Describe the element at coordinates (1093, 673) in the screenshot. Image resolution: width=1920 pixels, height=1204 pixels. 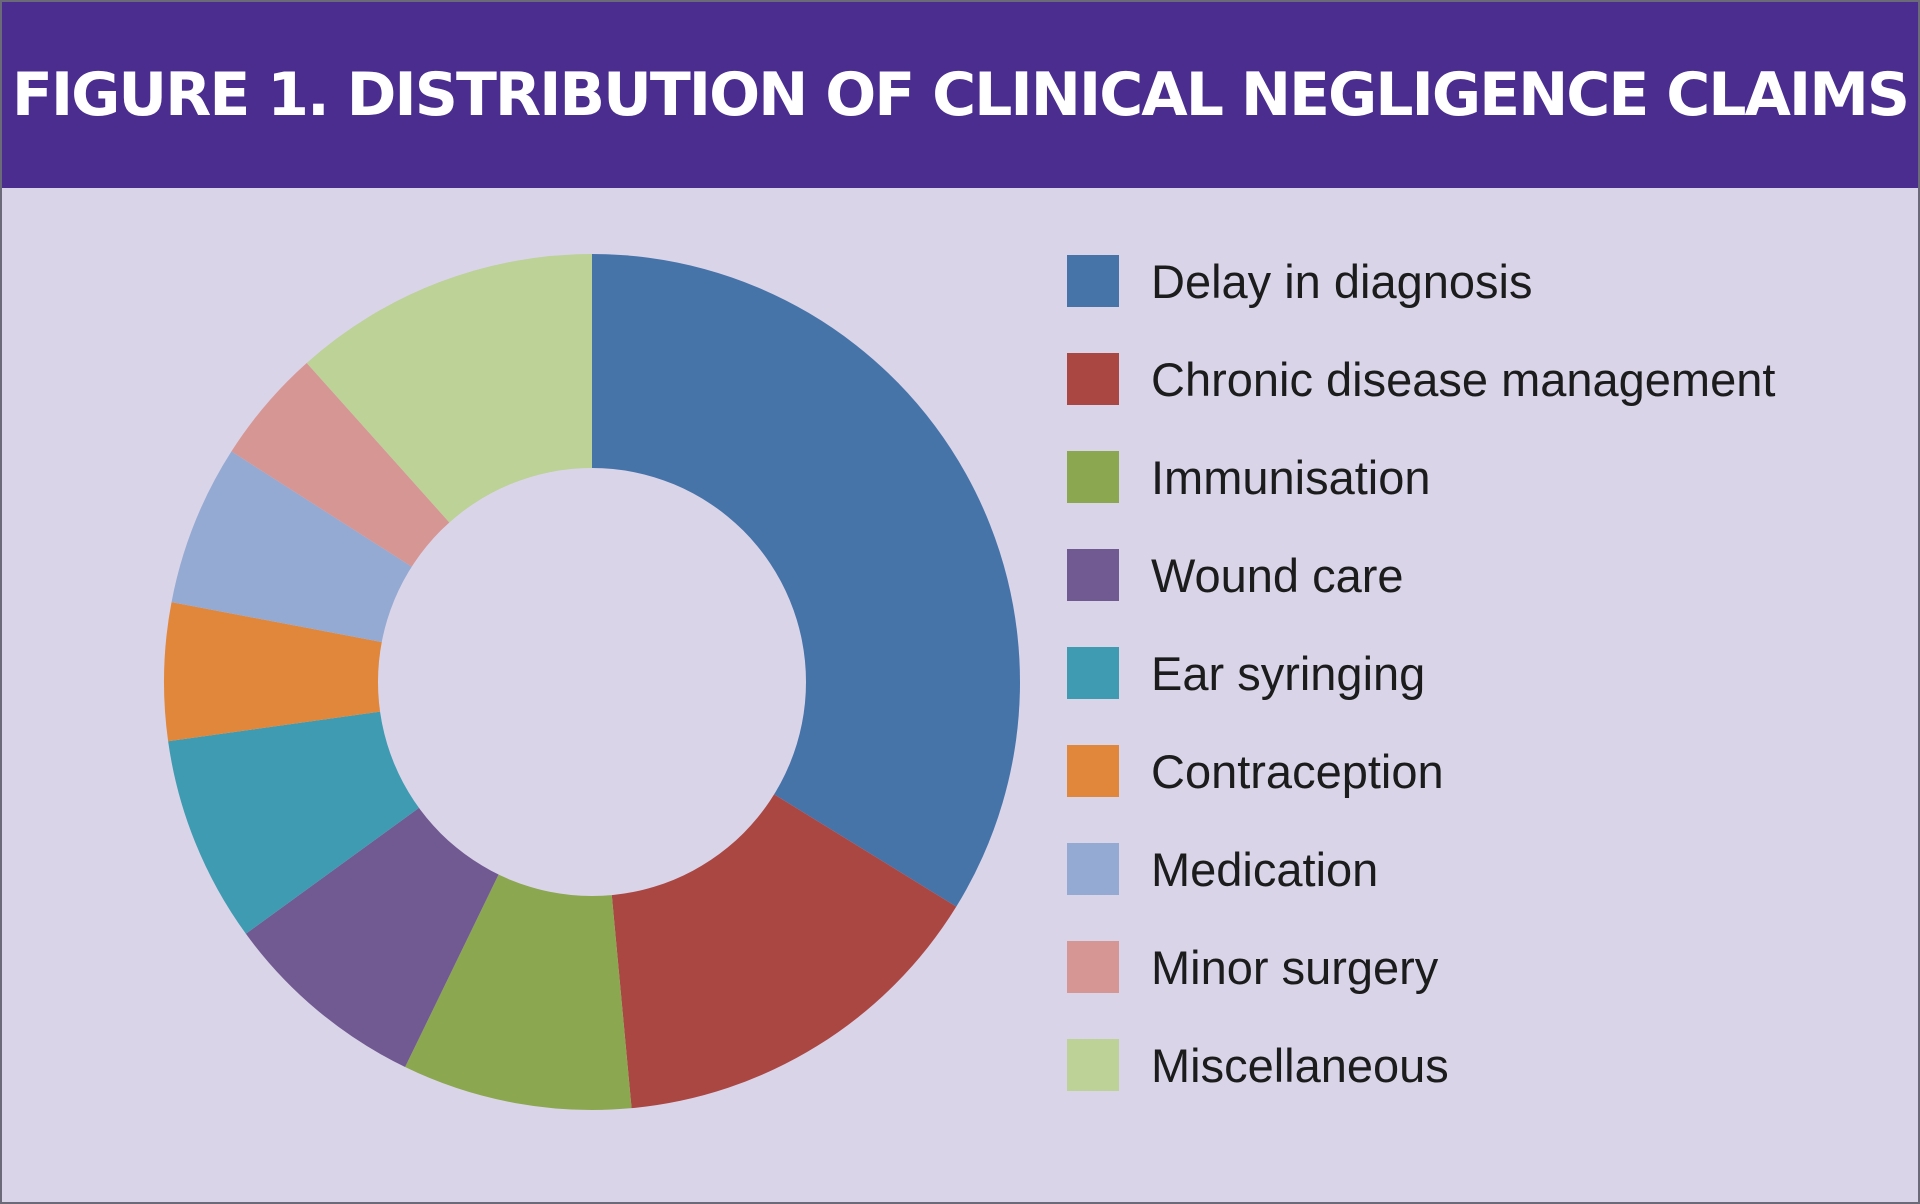
I see `legend-swatch-ear-syringing` at that location.